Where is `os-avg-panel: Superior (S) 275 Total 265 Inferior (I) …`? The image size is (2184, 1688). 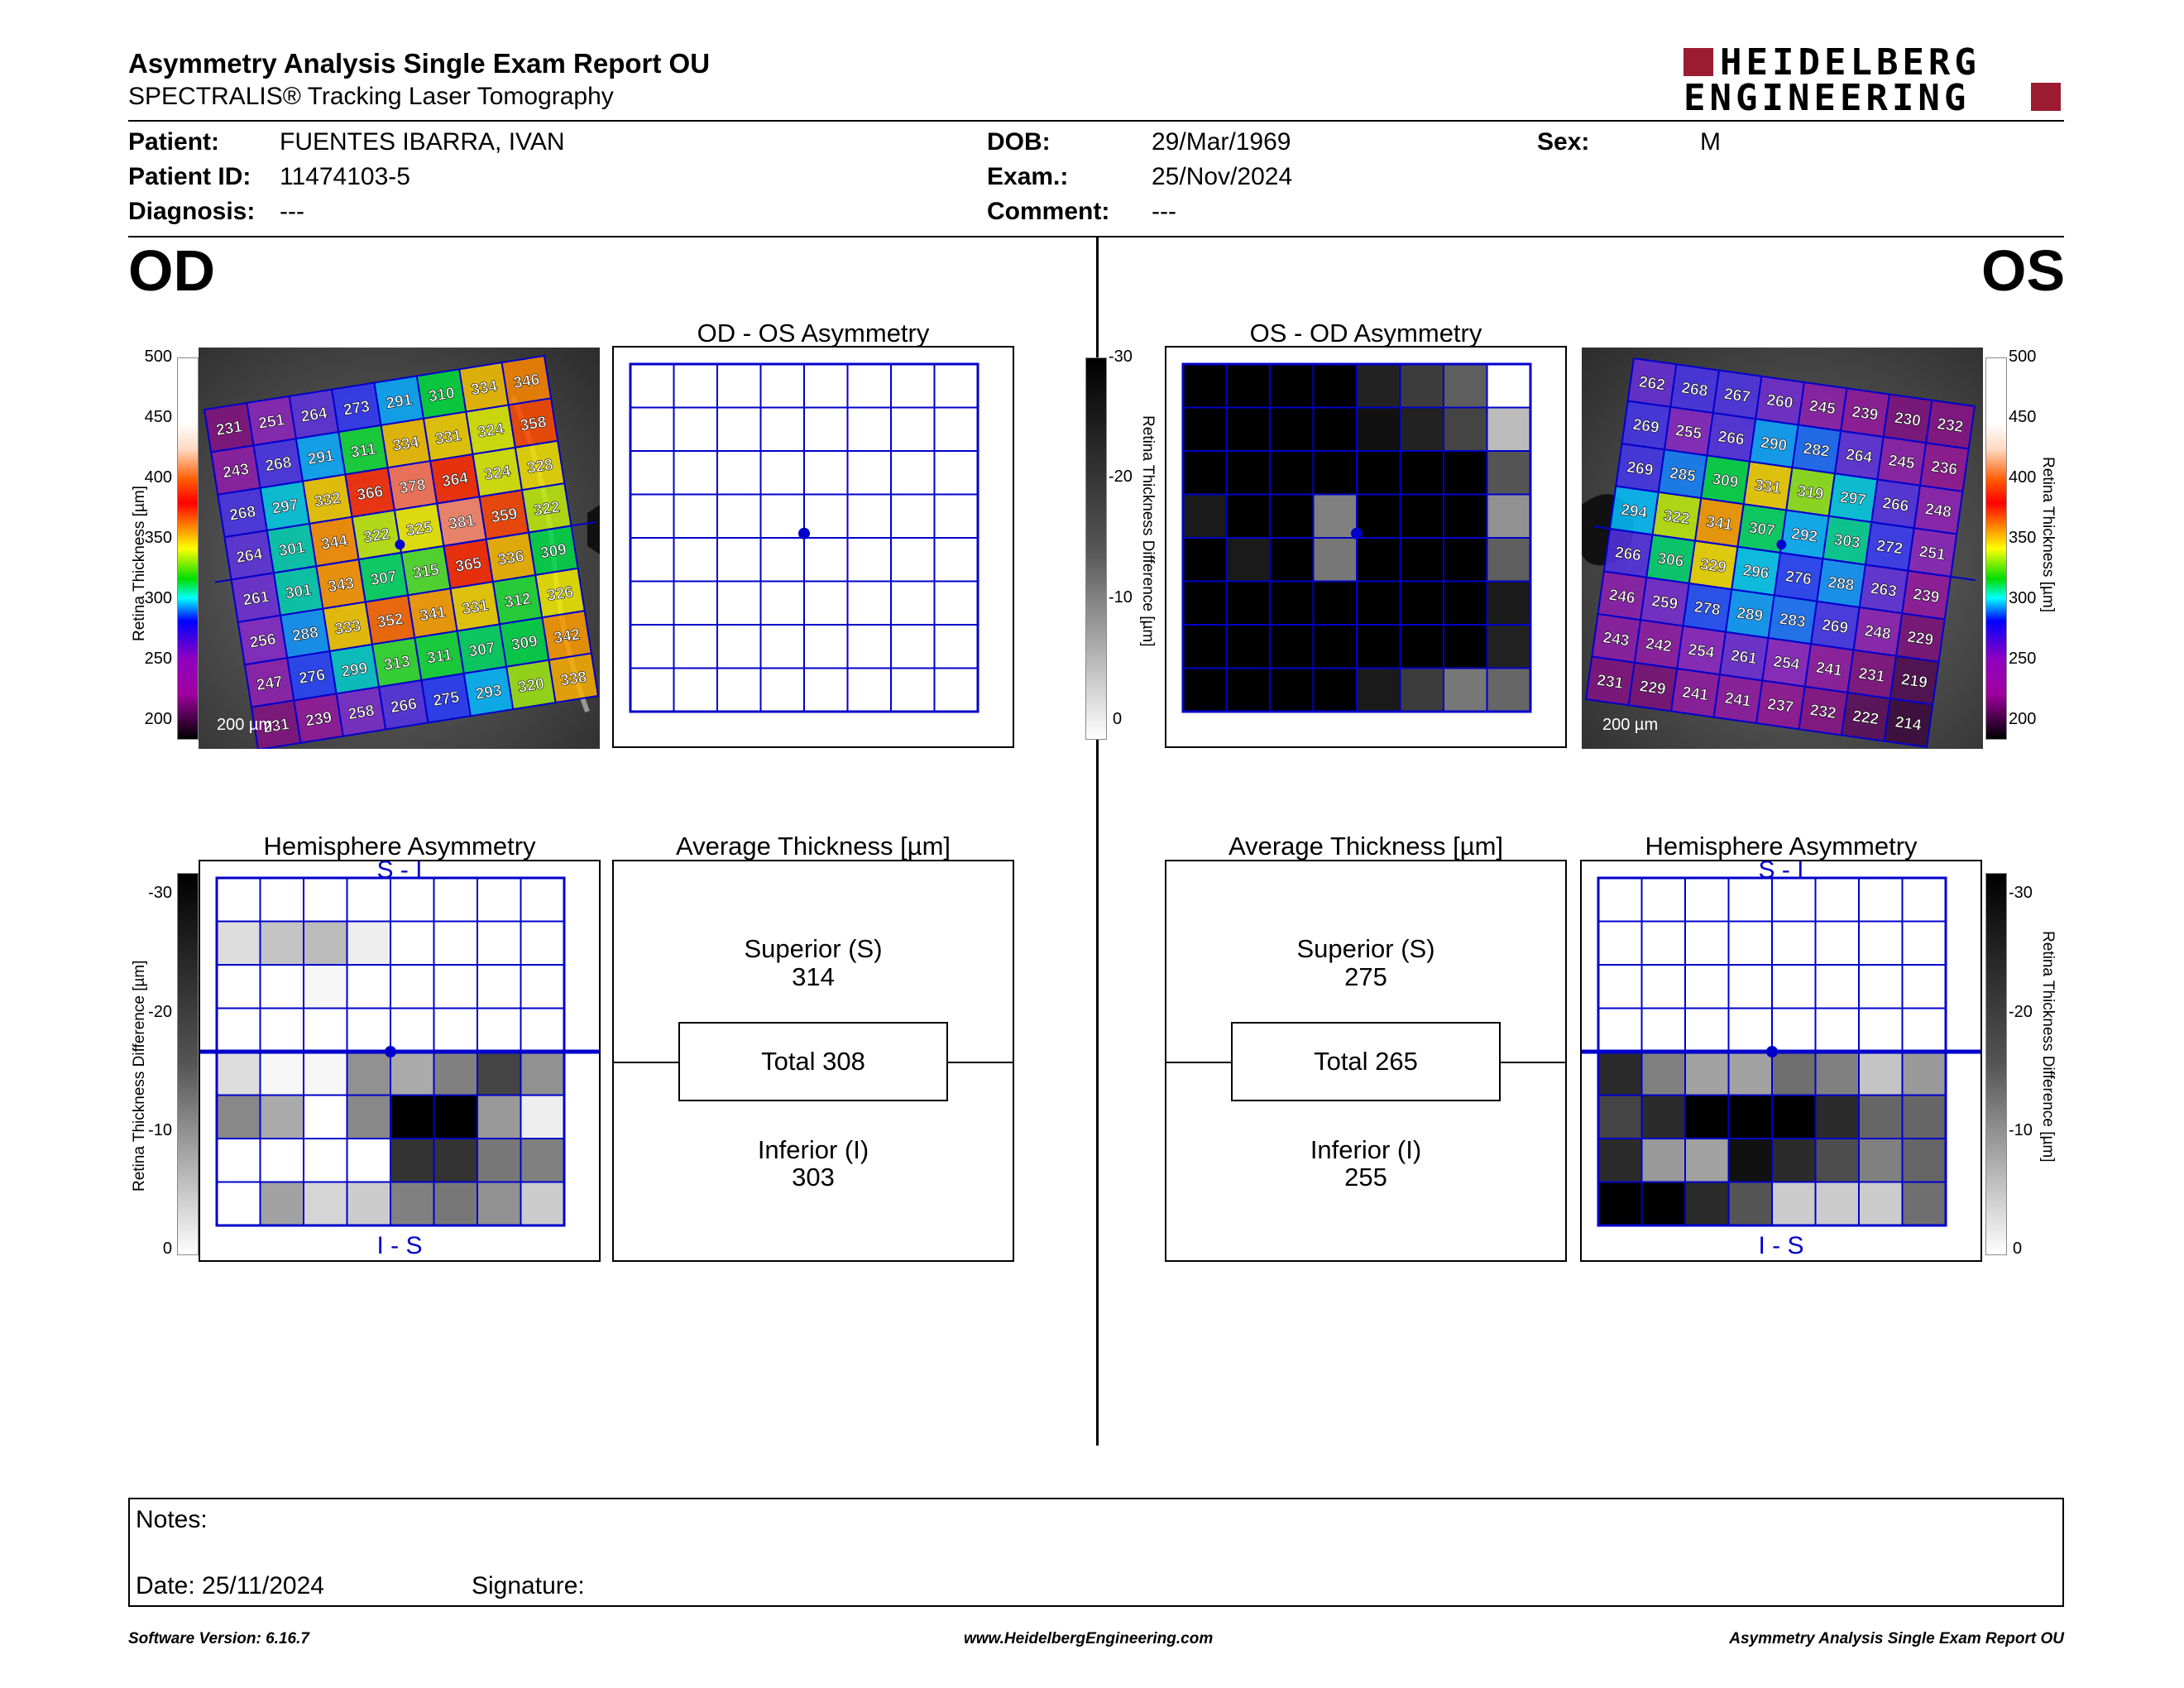 os-avg-panel: Superior (S) 275 Total 265 Inferior (I) … is located at coordinates (1366, 1061).